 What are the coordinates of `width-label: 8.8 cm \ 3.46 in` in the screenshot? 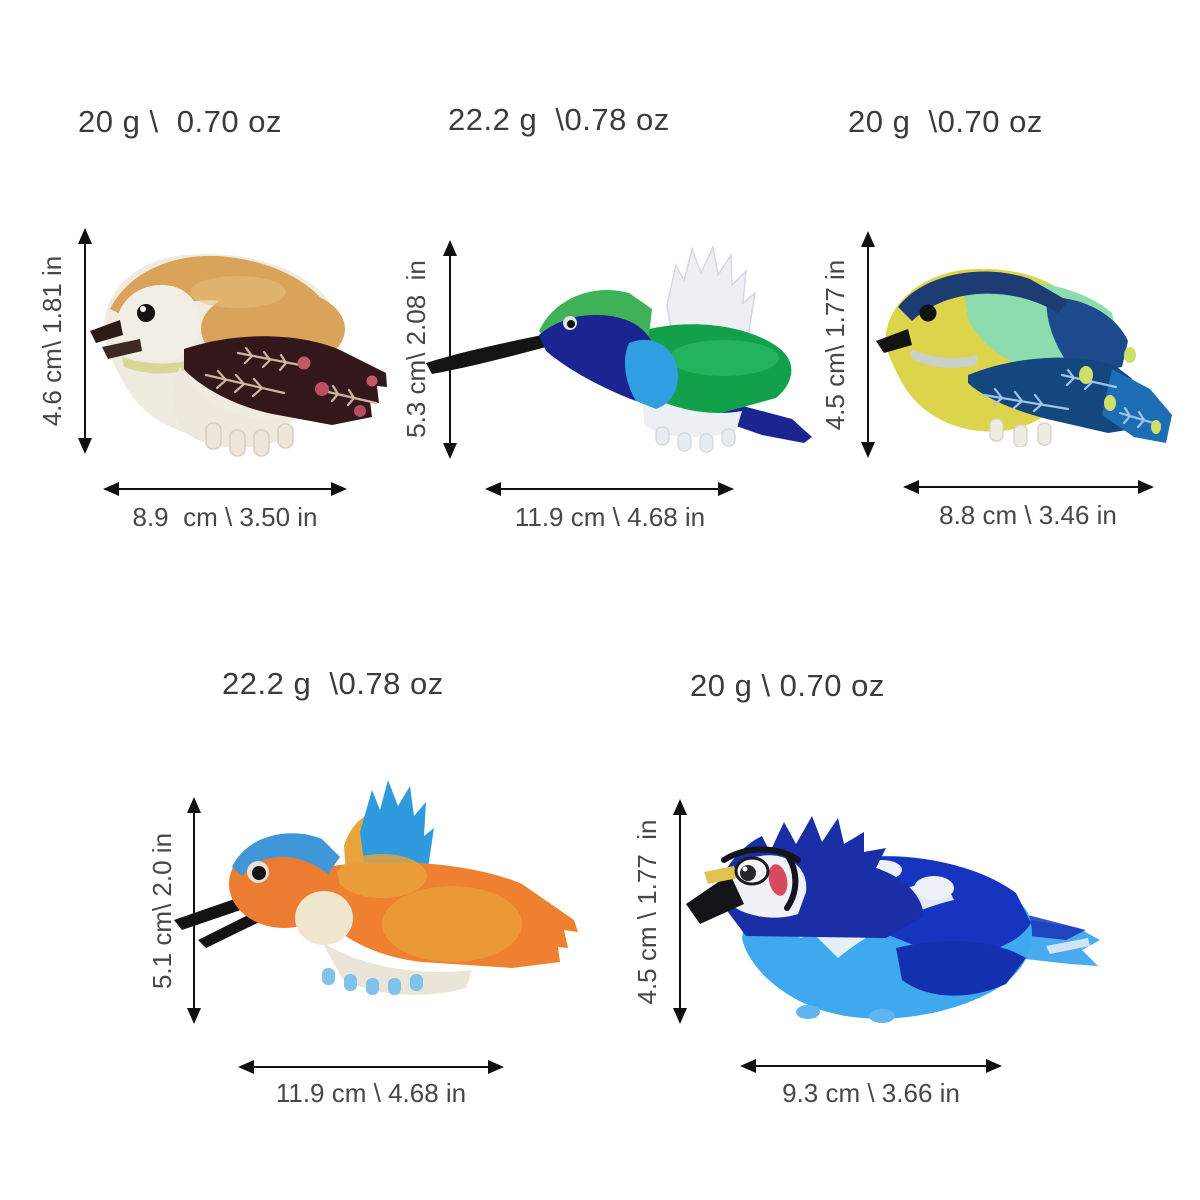 It's located at (1028, 515).